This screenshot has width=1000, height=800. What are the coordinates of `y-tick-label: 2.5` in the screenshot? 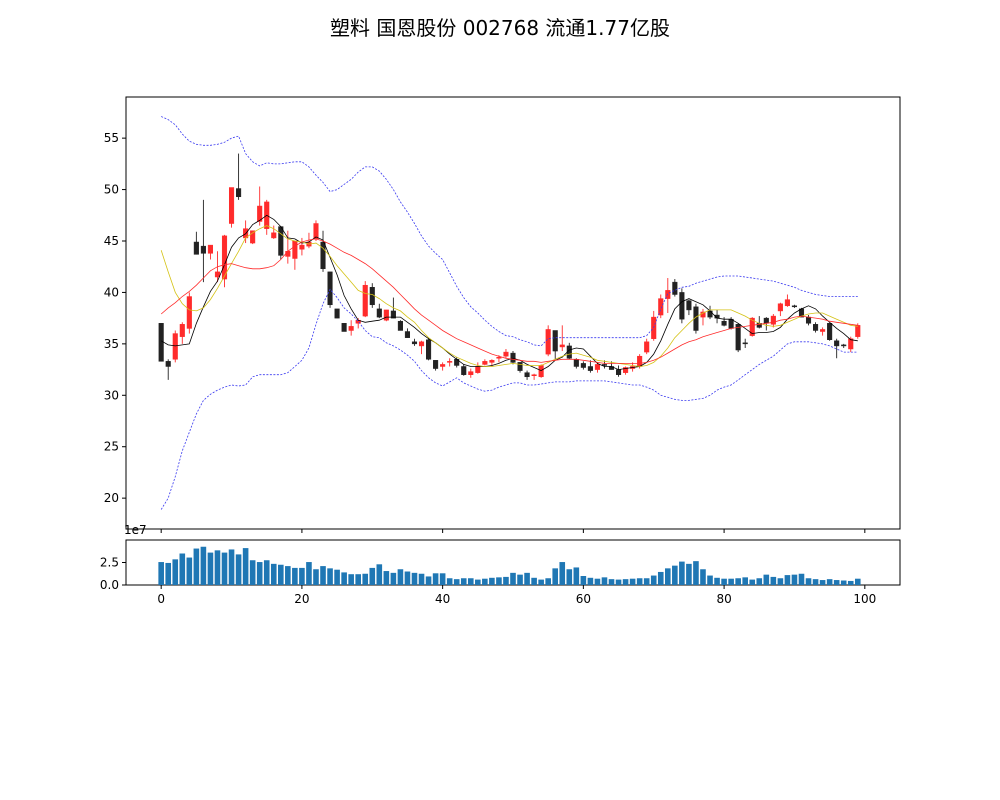 It's located at (109, 563).